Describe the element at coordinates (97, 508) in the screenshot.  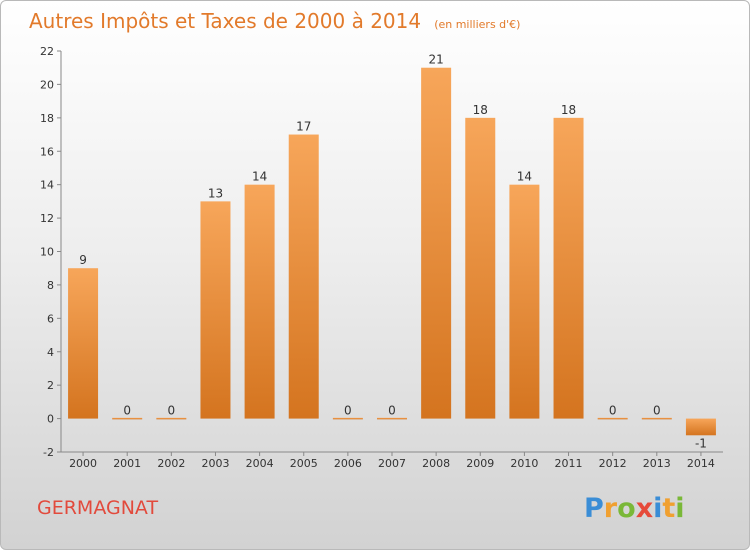
I see `commune-name: GERMAGNAT` at that location.